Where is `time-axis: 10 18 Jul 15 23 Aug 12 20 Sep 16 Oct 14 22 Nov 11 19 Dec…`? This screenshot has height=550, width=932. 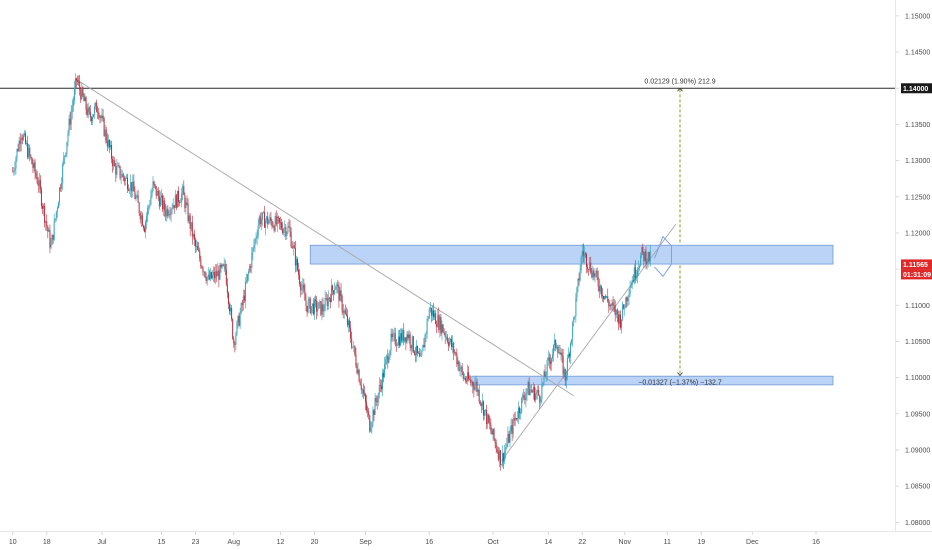
time-axis: 10 18 Jul 15 23 Aug 12 20 Sep 16 Oct 14 22 Nov 11 19 Dec… is located at coordinates (414, 539).